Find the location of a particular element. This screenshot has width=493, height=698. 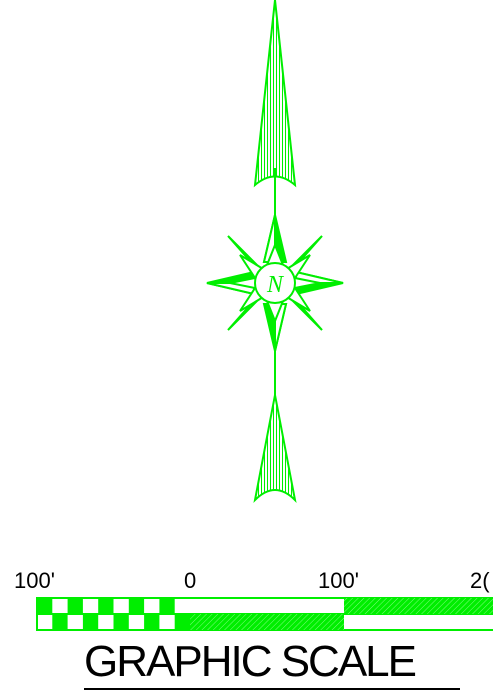

compass-rose-icon is located at coordinates (275, 283).